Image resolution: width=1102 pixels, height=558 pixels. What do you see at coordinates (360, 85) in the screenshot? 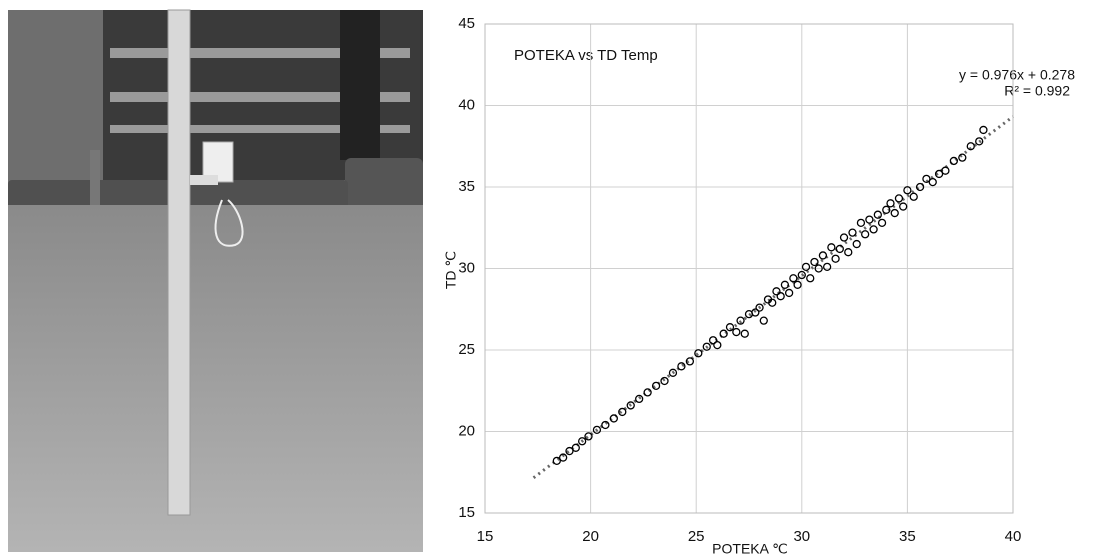
I see `tree-trunk` at bounding box center [360, 85].